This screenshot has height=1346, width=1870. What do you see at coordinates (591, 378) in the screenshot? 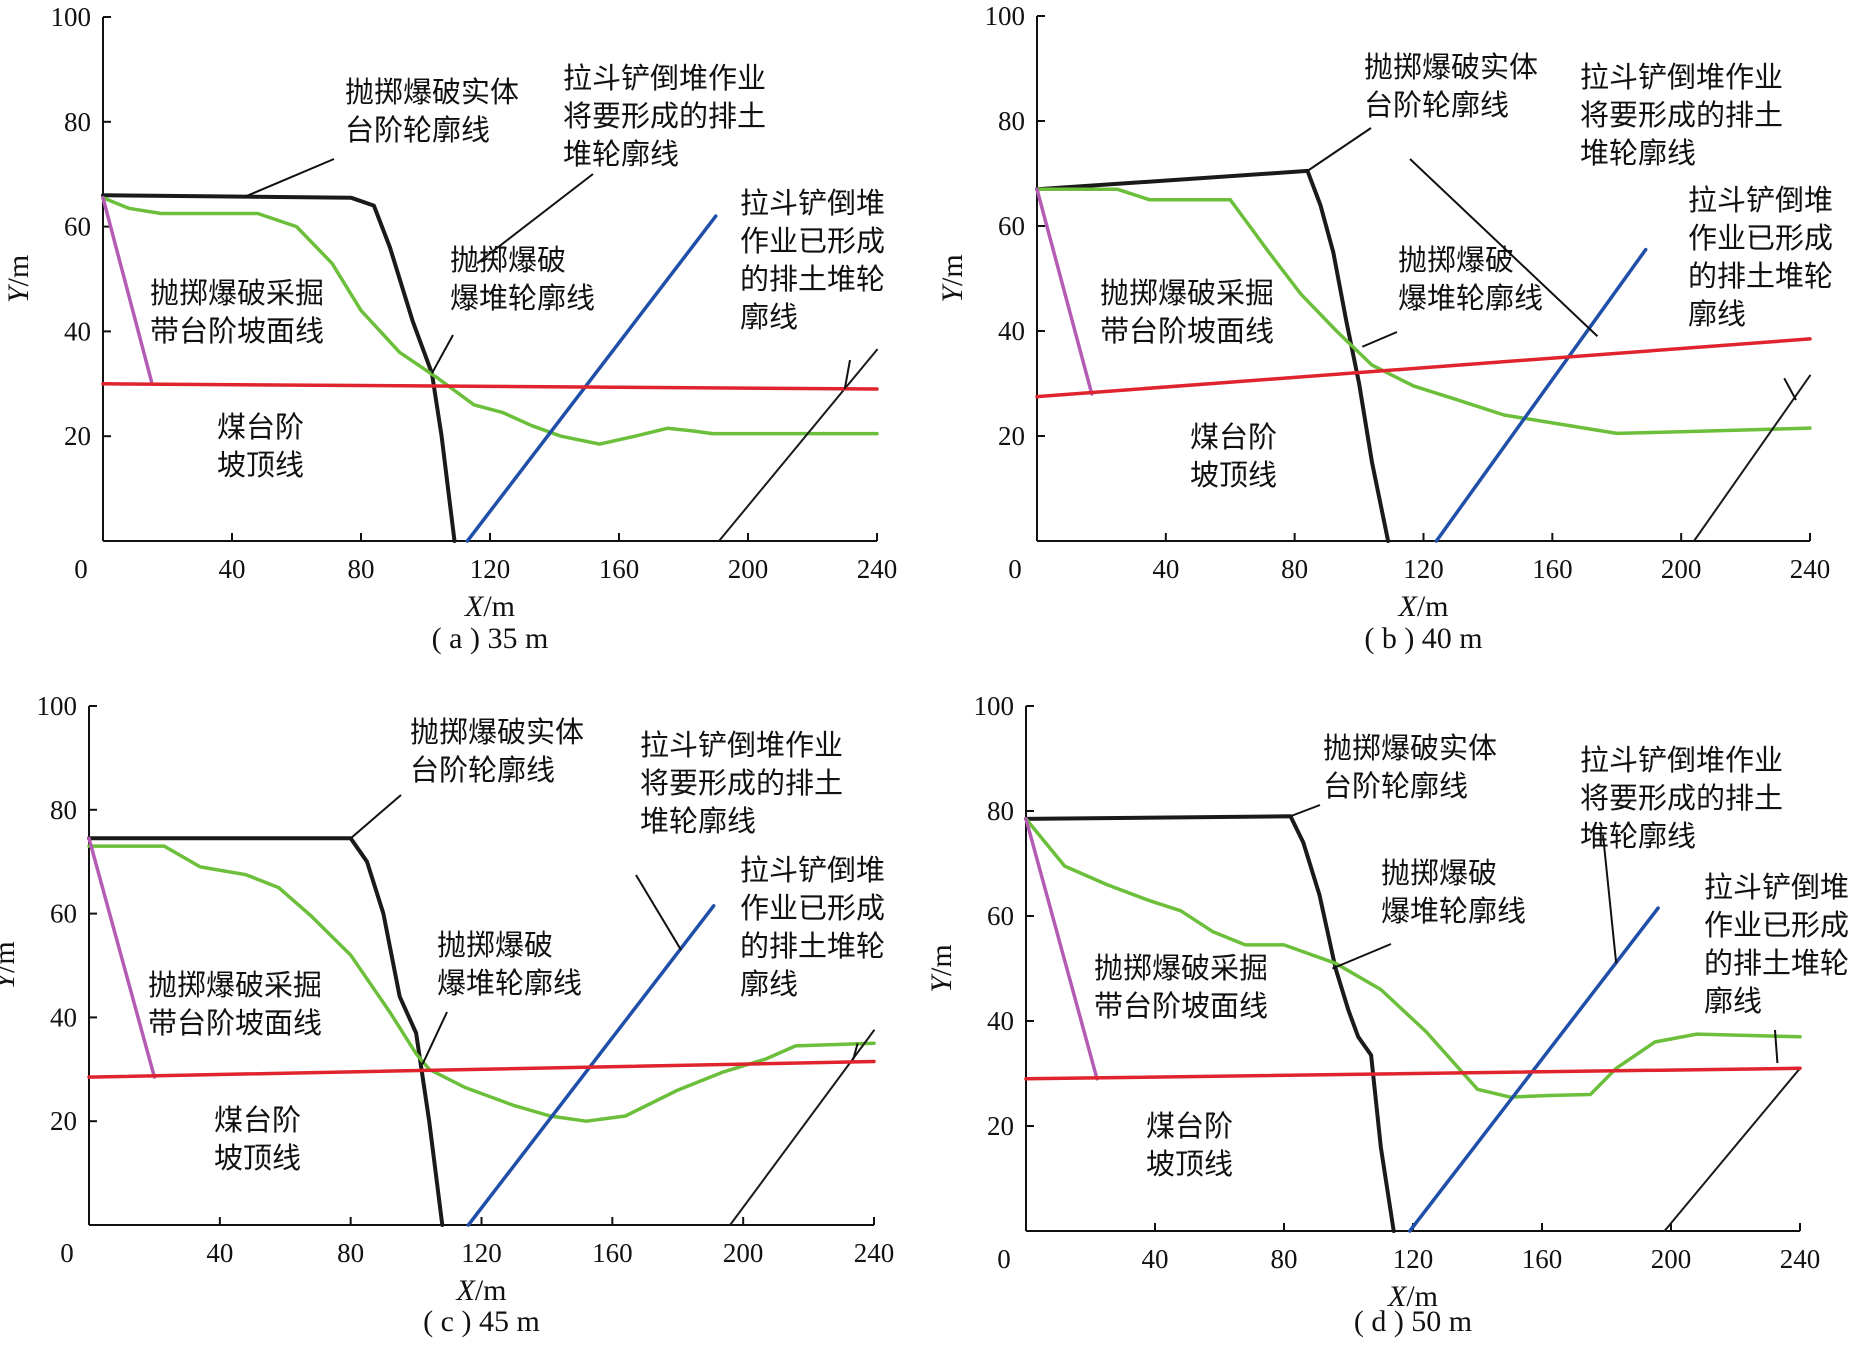
I see `series-planned-dump` at bounding box center [591, 378].